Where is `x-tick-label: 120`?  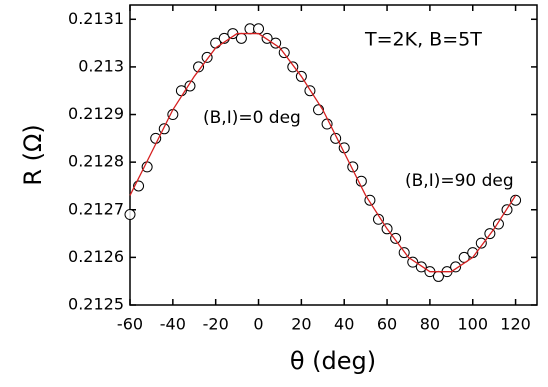
x-tick-label: 120 is located at coordinates (515, 324).